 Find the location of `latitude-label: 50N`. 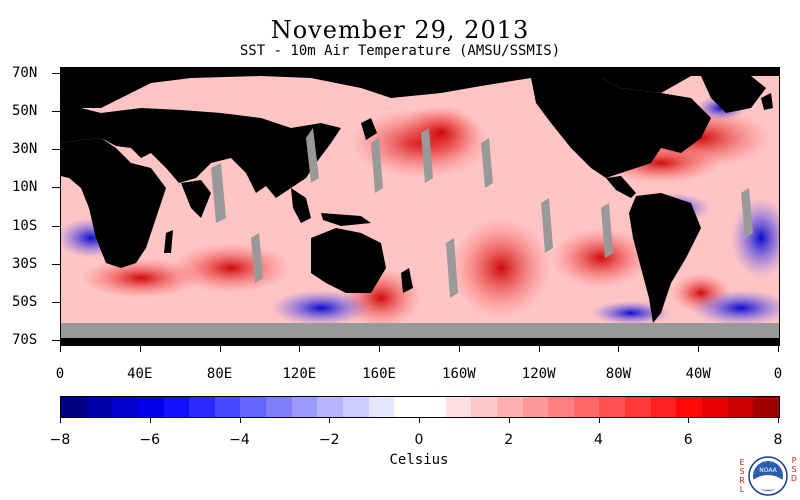

latitude-label: 50N is located at coordinates (25, 111).